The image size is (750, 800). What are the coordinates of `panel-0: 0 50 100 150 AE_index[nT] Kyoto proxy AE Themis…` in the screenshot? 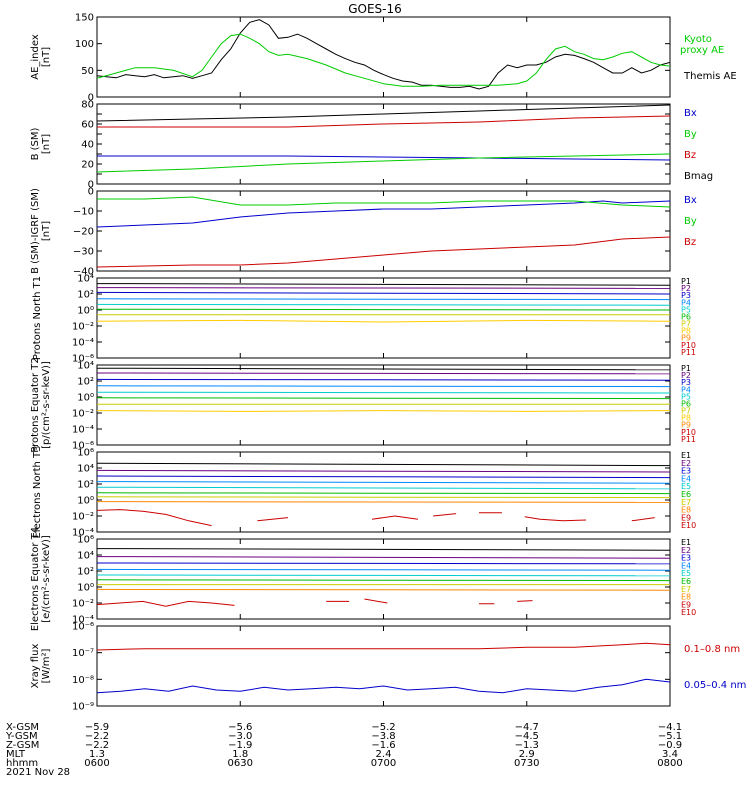 It's located at (383, 58).